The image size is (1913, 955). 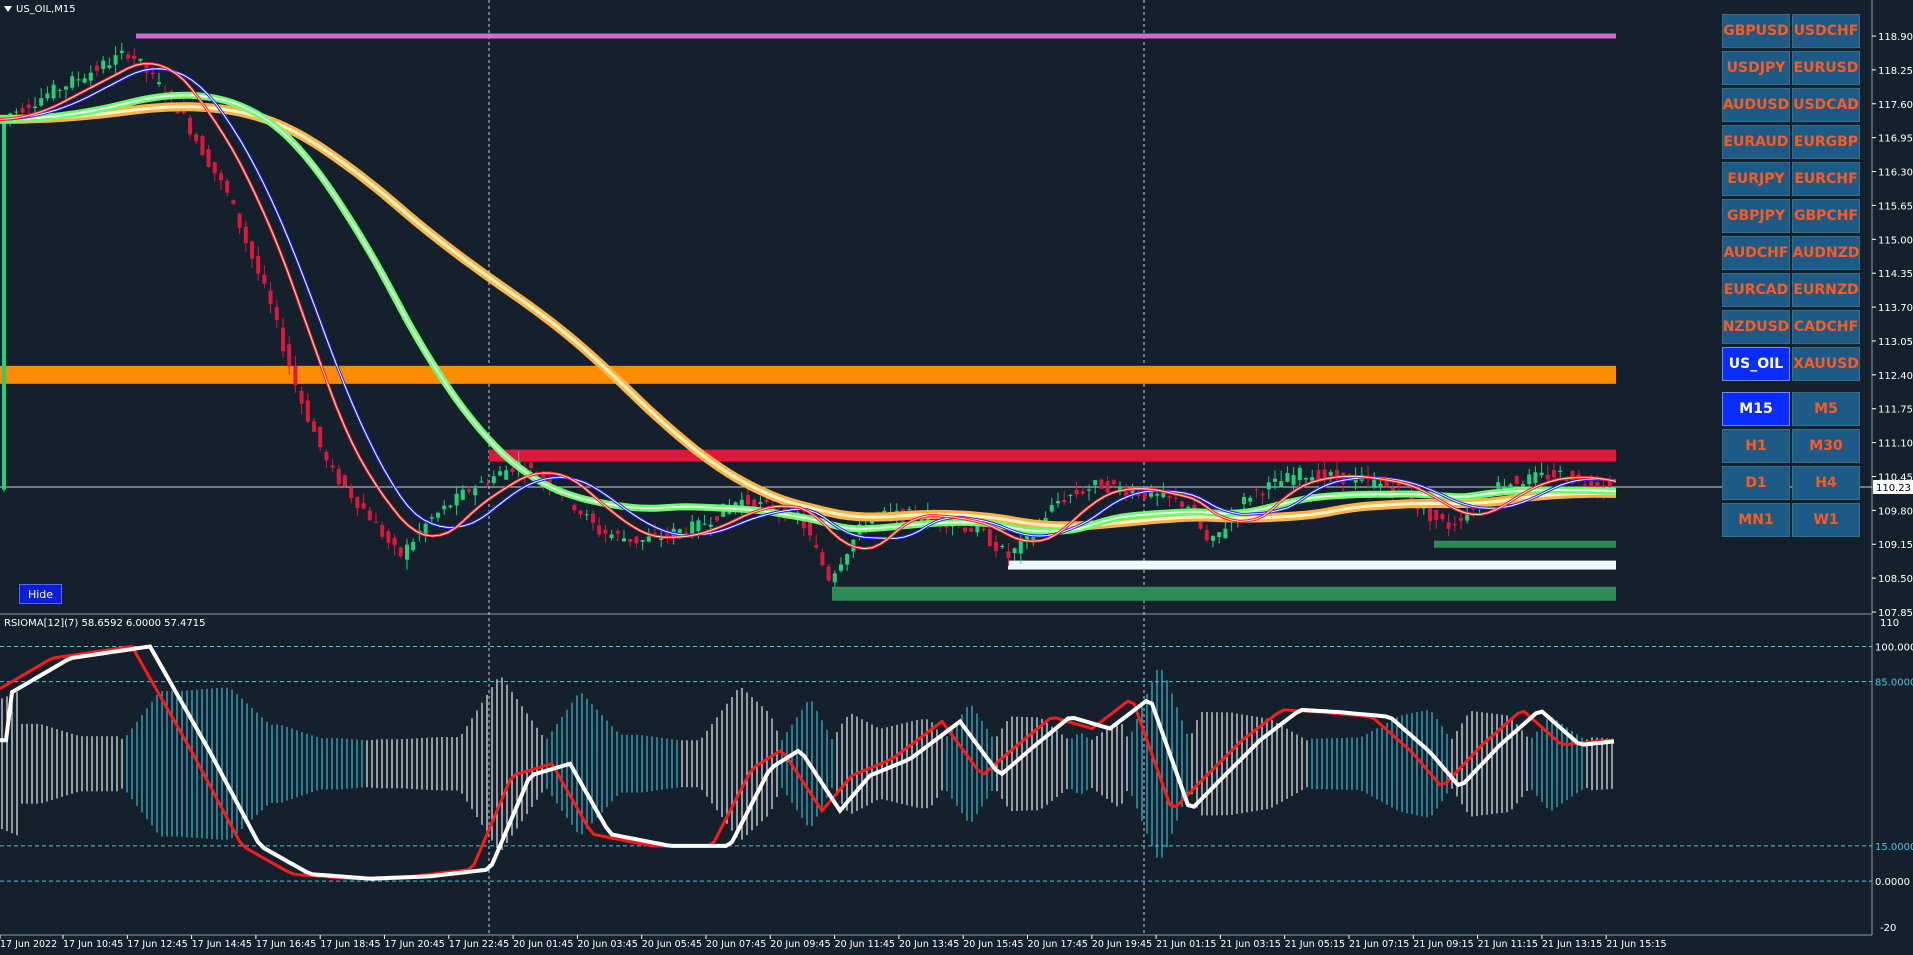 What do you see at coordinates (1826, 216) in the screenshot?
I see `symbol-button-gbpchf: GBPCHF` at bounding box center [1826, 216].